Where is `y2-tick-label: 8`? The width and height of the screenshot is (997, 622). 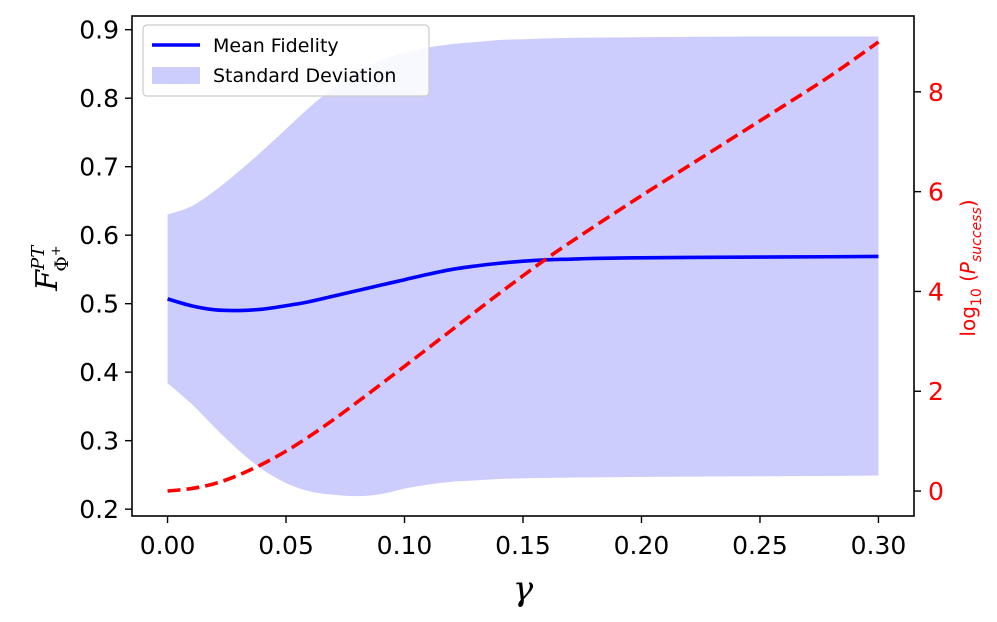
y2-tick-label: 8 is located at coordinates (936, 92).